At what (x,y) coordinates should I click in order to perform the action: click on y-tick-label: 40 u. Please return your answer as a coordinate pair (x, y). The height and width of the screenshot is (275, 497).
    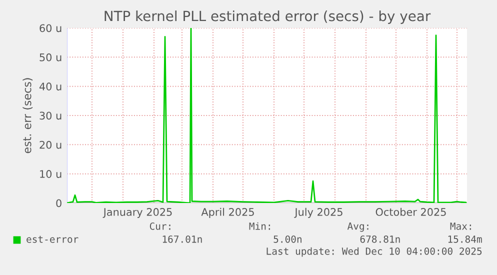
    Looking at the image, I should click on (50, 86).